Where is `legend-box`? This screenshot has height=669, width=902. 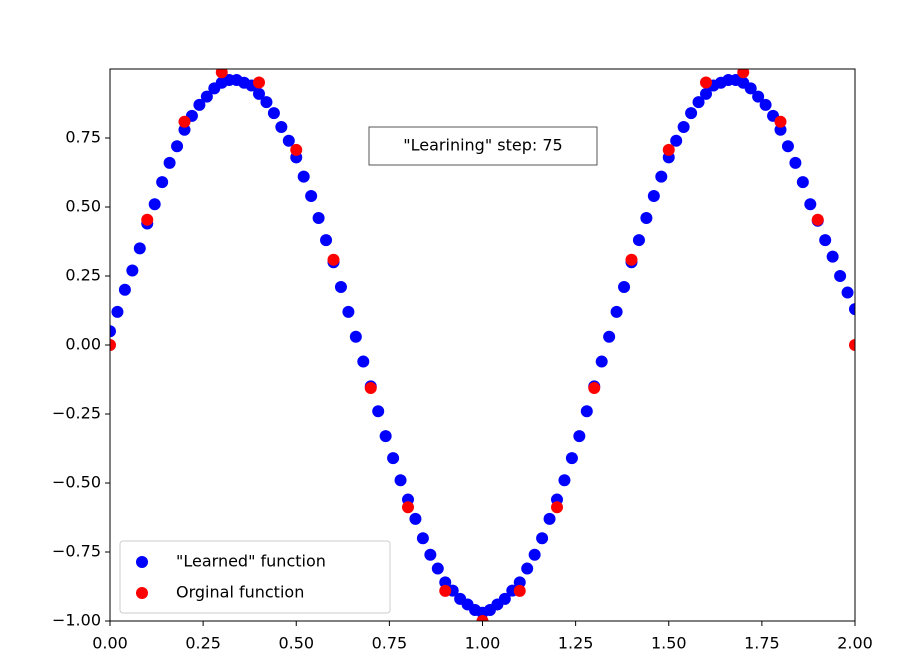
legend-box is located at coordinates (255, 577).